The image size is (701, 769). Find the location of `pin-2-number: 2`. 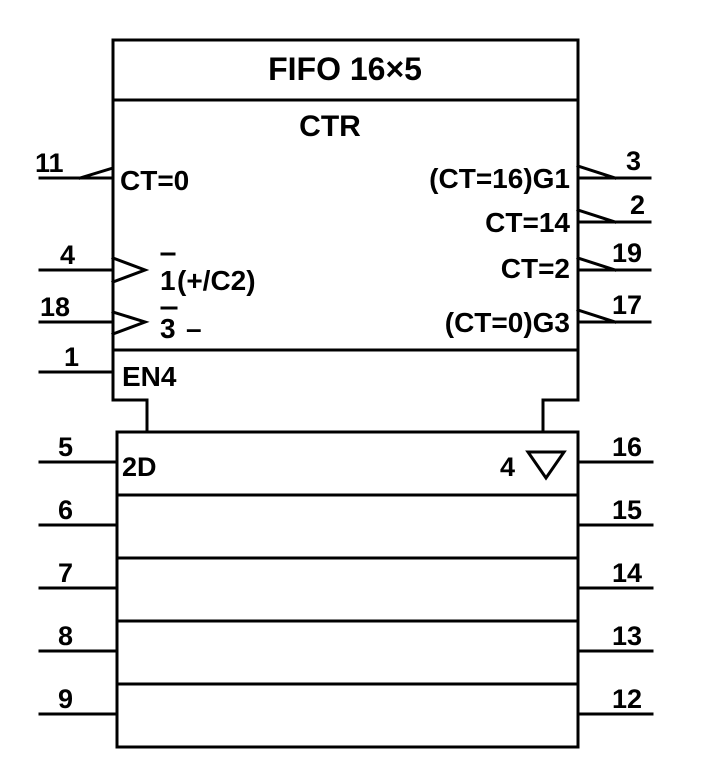

pin-2-number: 2 is located at coordinates (637, 205).